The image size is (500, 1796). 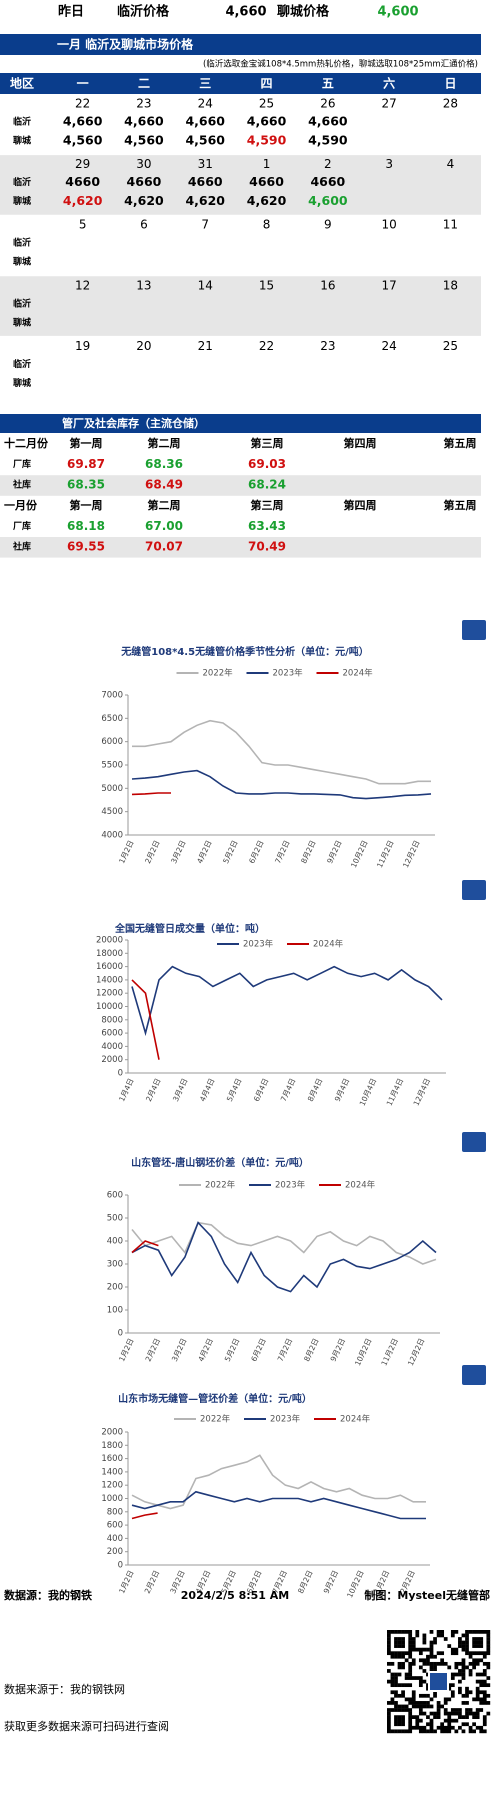 I want to click on logo, so click(x=474, y=890).